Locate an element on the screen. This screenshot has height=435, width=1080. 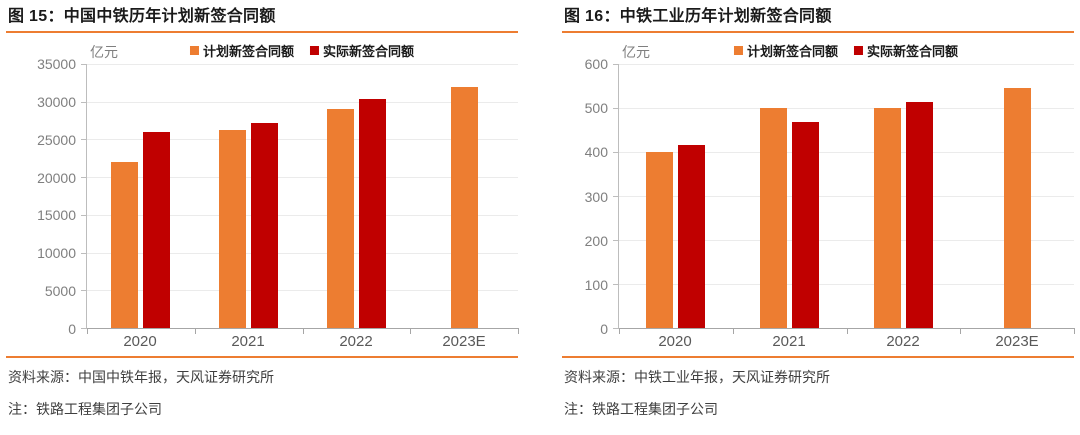
y-tick-label-600: 600 is located at coordinates (596, 64).